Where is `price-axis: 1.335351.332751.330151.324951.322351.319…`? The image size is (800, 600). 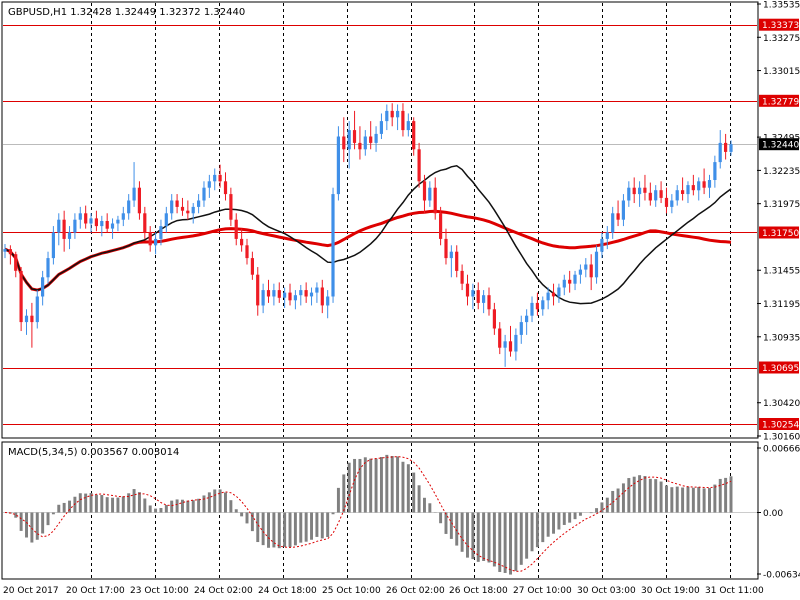 price-axis: 1.335351.332751.330151.324951.322351.319… is located at coordinates (778, 222).